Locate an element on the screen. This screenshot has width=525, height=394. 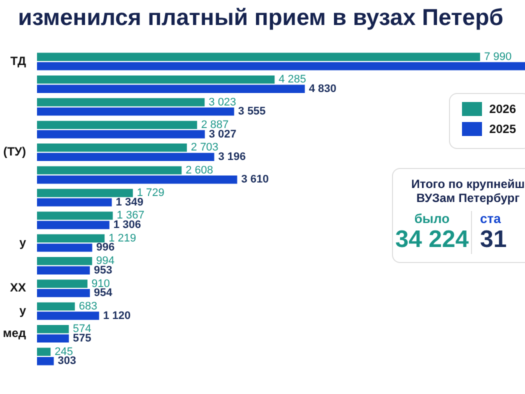
data-label: 3 023 is located at coordinates (222, 102).